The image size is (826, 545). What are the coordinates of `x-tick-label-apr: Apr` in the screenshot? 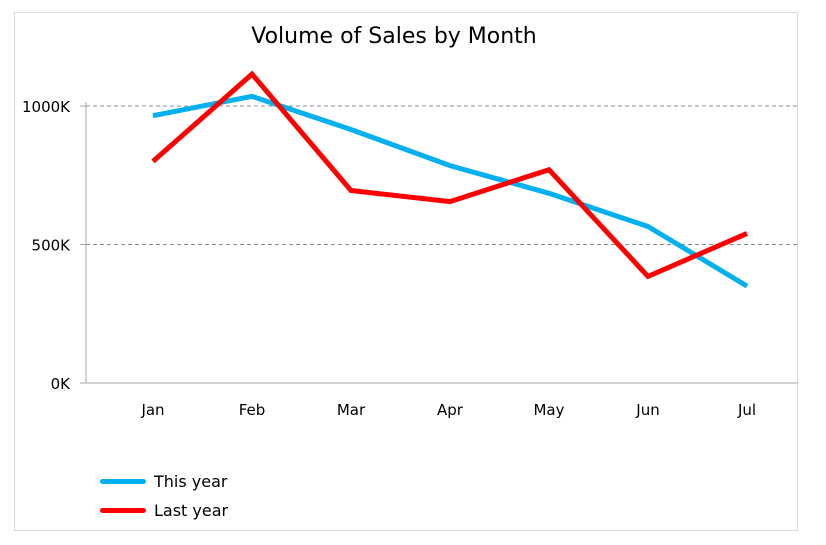 It's located at (450, 410).